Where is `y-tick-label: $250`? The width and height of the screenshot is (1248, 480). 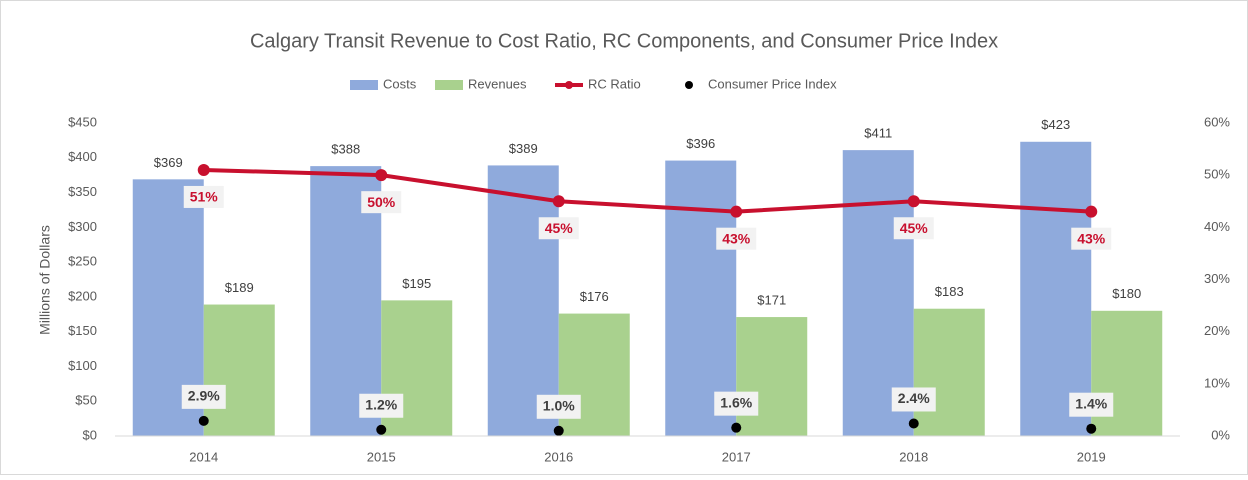
y-tick-label: $250 is located at coordinates (82, 261).